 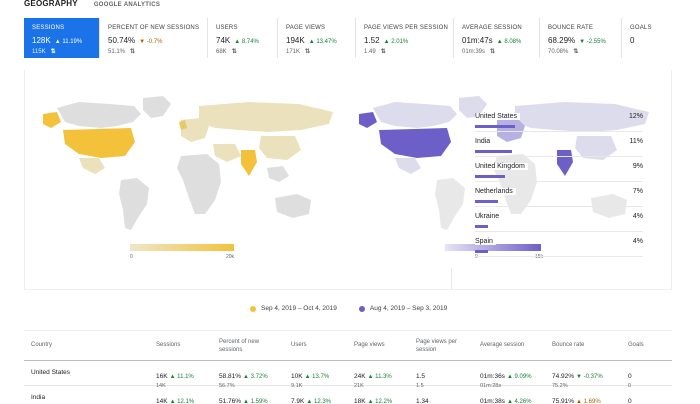 What do you see at coordinates (559, 149) in the screenshot?
I see `country-share-item: India 11%` at bounding box center [559, 149].